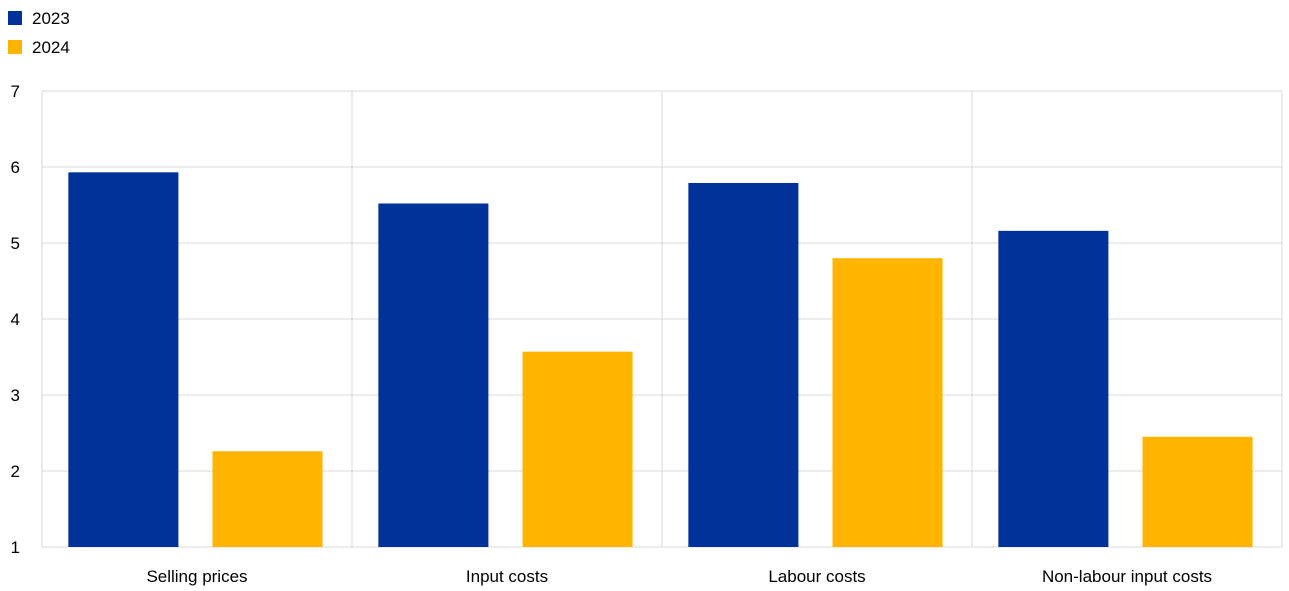  I want to click on y-tick-label: 4, so click(15, 319).